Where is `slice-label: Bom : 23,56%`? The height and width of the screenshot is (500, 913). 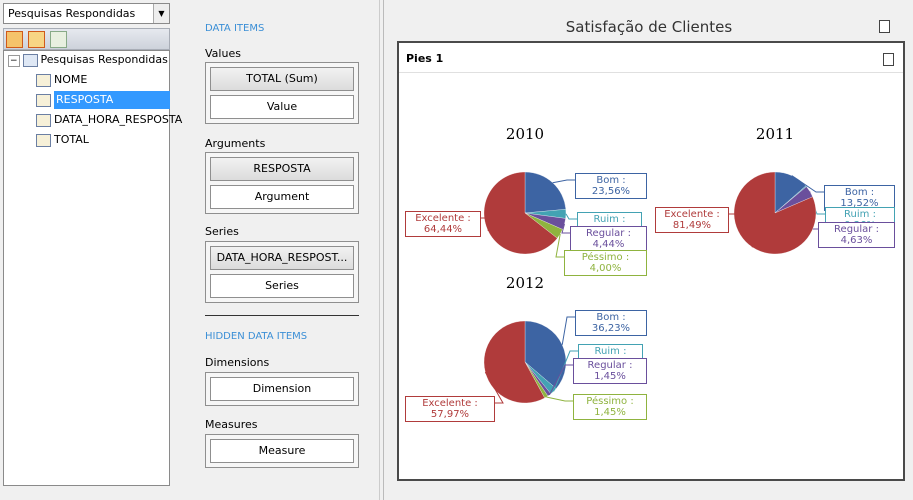
slice-label: Bom : 23,56% is located at coordinates (611, 186).